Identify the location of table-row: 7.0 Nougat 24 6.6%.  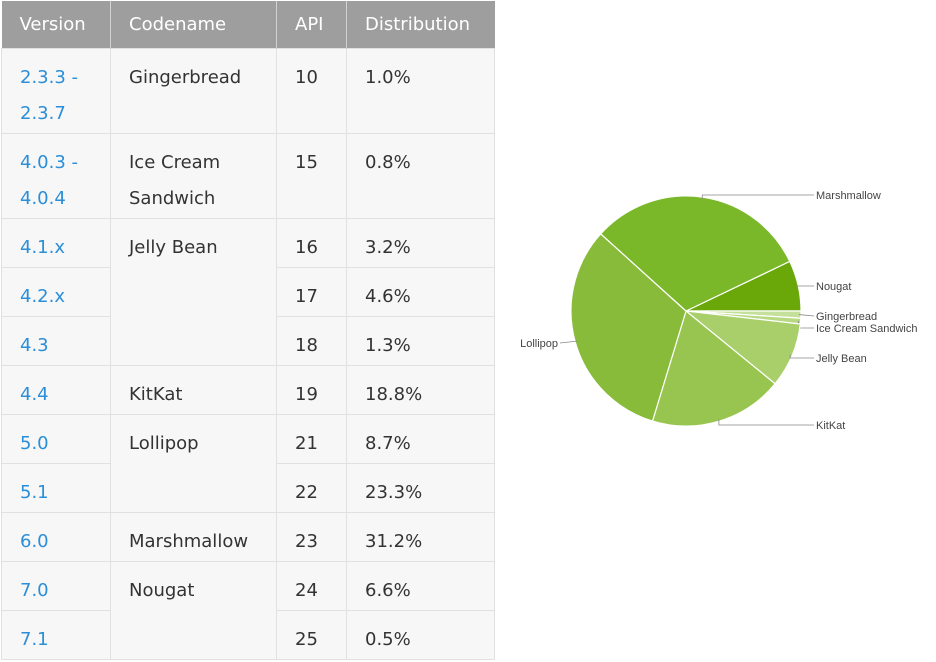
(248, 610).